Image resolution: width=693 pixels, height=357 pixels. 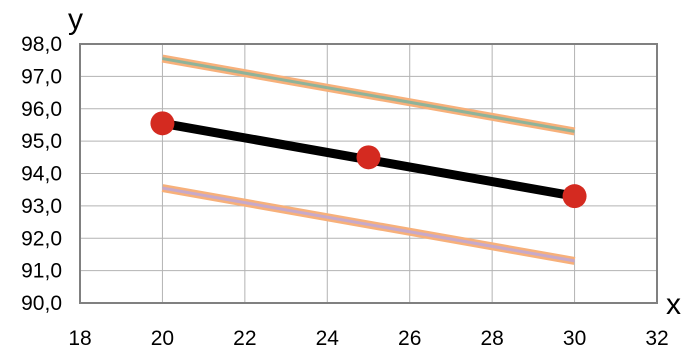 I want to click on lower-band-line, so click(x=368, y=224).